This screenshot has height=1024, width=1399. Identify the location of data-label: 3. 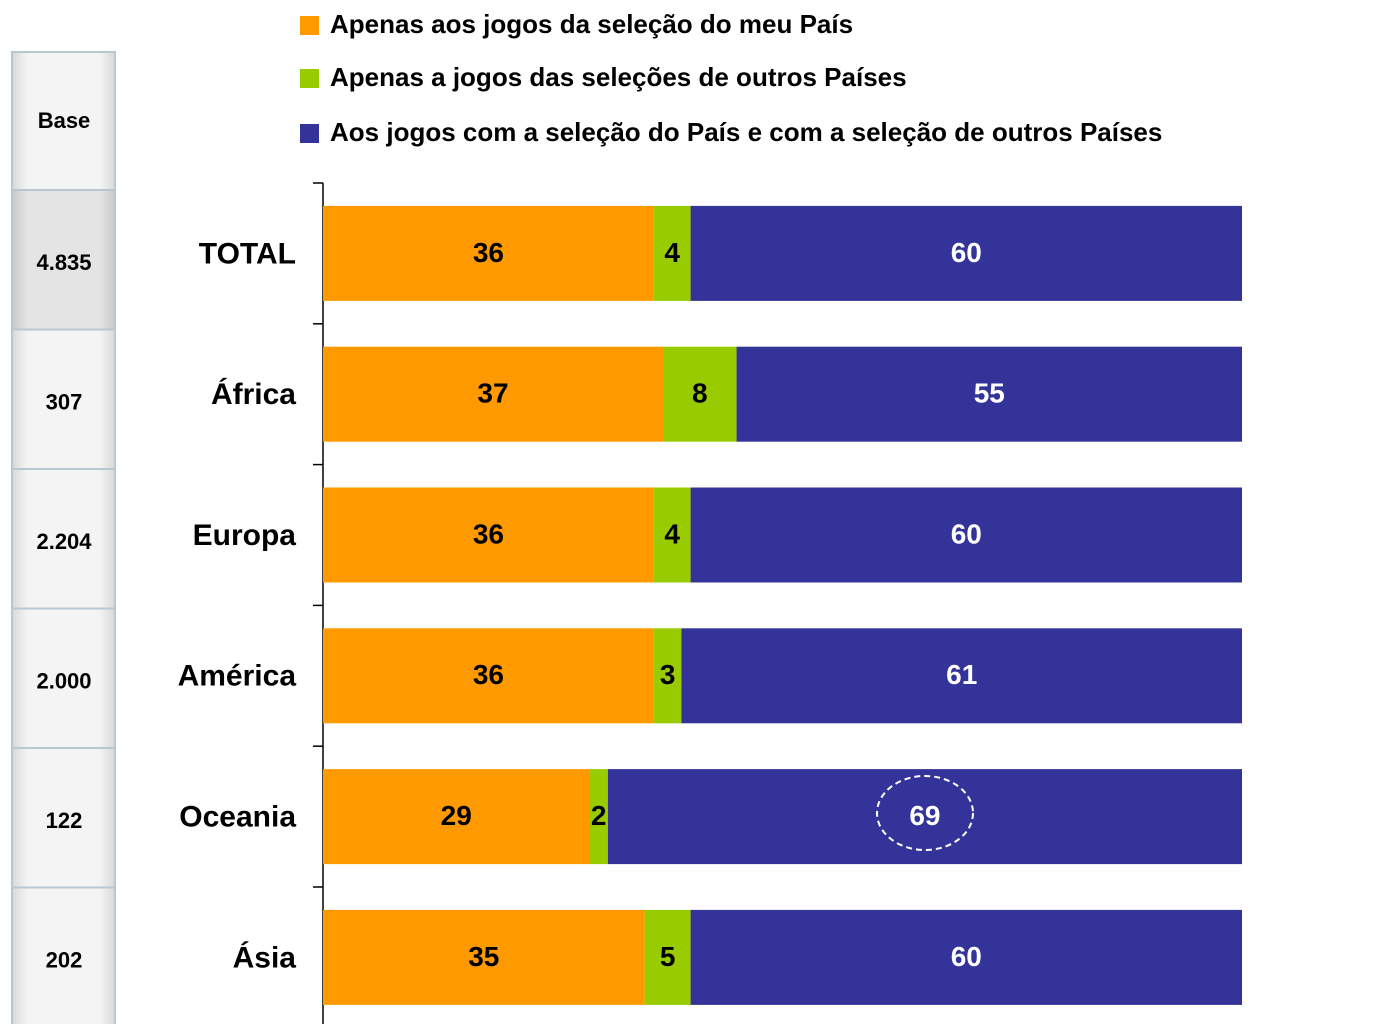
(668, 674).